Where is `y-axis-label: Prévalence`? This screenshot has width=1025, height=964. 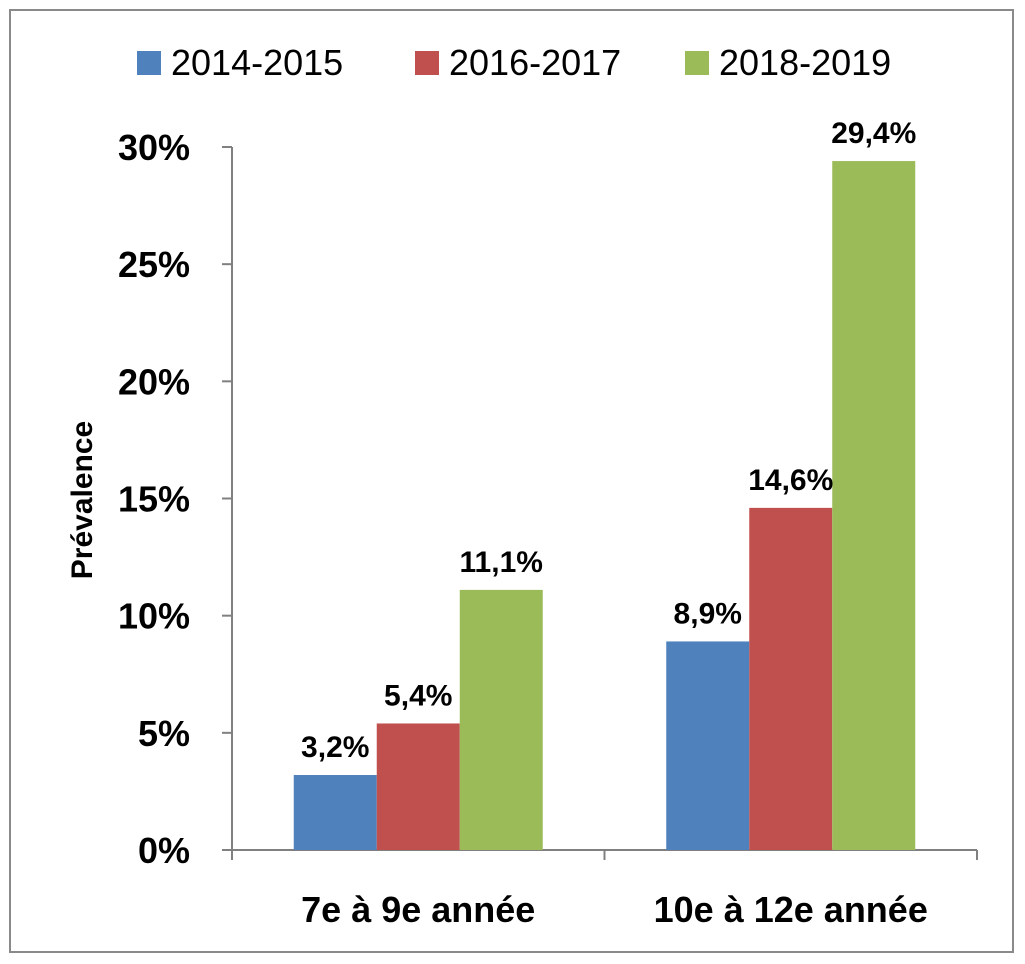
y-axis-label: Prévalence is located at coordinates (82, 500).